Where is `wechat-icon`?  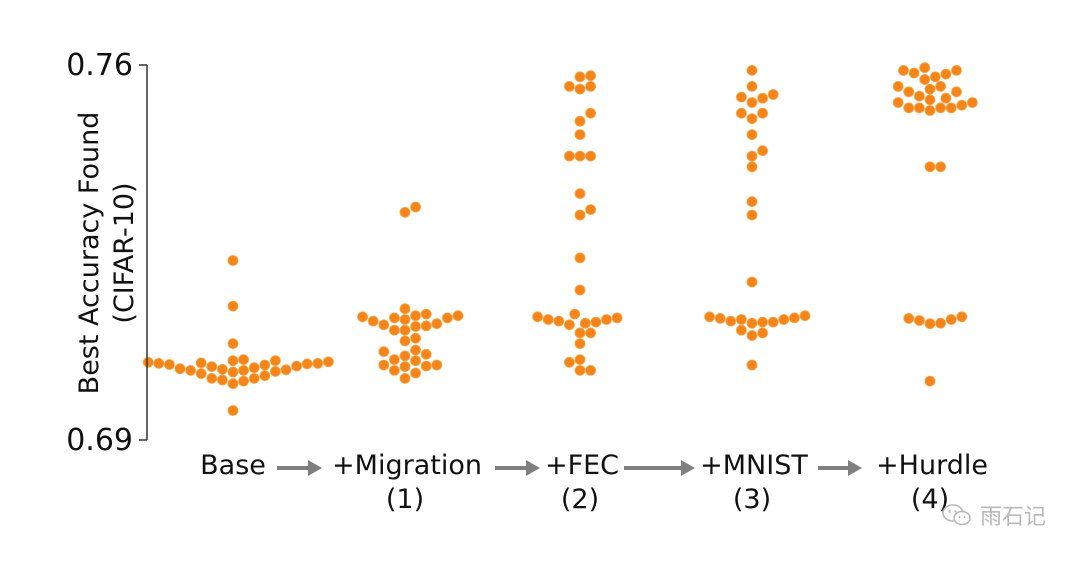 wechat-icon is located at coordinates (957, 515).